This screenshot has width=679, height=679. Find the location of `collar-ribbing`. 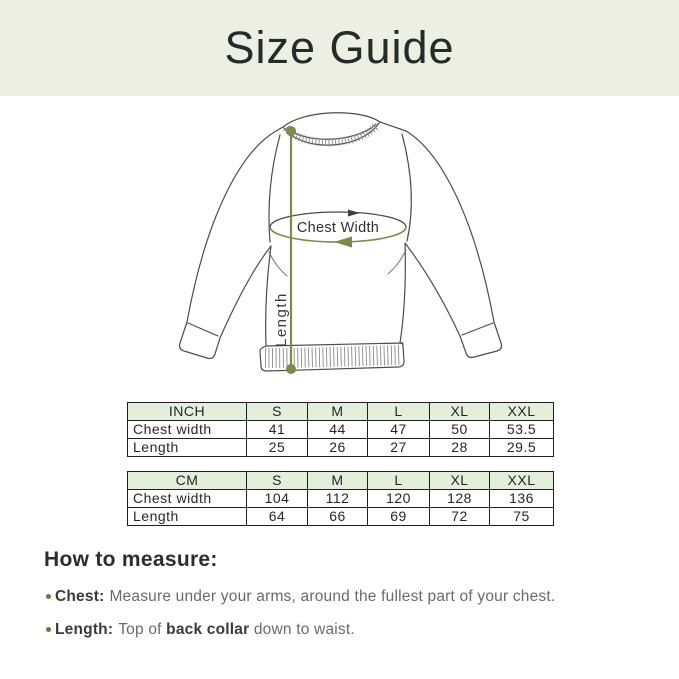

collar-ribbing is located at coordinates (331, 134).